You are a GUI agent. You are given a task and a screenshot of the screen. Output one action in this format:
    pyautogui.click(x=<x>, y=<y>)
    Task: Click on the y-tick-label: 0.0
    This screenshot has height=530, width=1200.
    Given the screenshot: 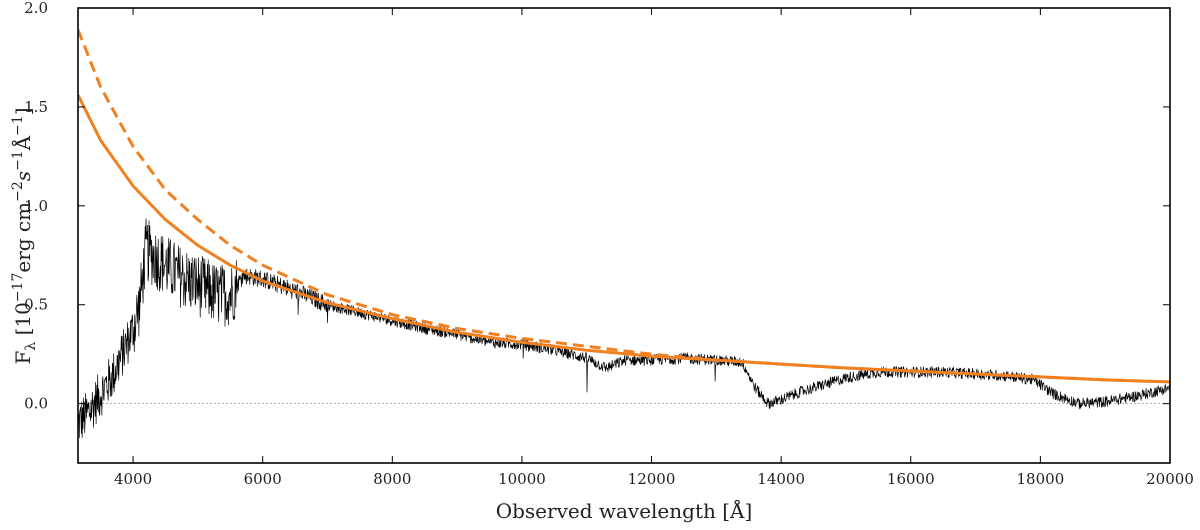 What is the action you would take?
    pyautogui.click(x=36, y=404)
    